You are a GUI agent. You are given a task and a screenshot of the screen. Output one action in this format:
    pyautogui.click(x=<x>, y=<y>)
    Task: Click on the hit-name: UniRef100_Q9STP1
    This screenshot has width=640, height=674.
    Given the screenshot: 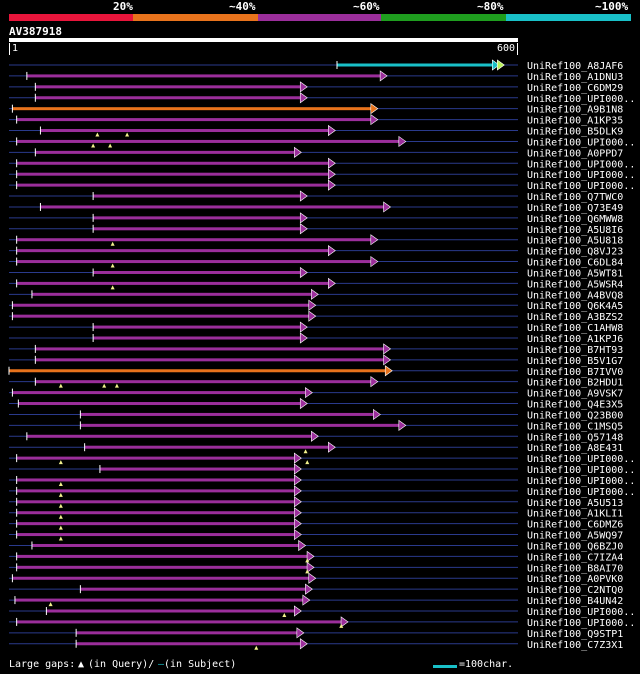 What is the action you would take?
    pyautogui.click(x=575, y=634)
    